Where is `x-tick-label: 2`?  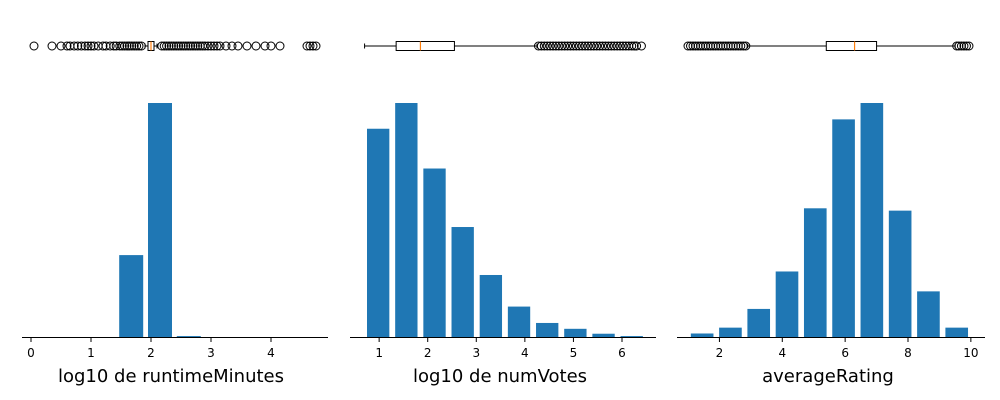 x-tick-label: 2 is located at coordinates (428, 353).